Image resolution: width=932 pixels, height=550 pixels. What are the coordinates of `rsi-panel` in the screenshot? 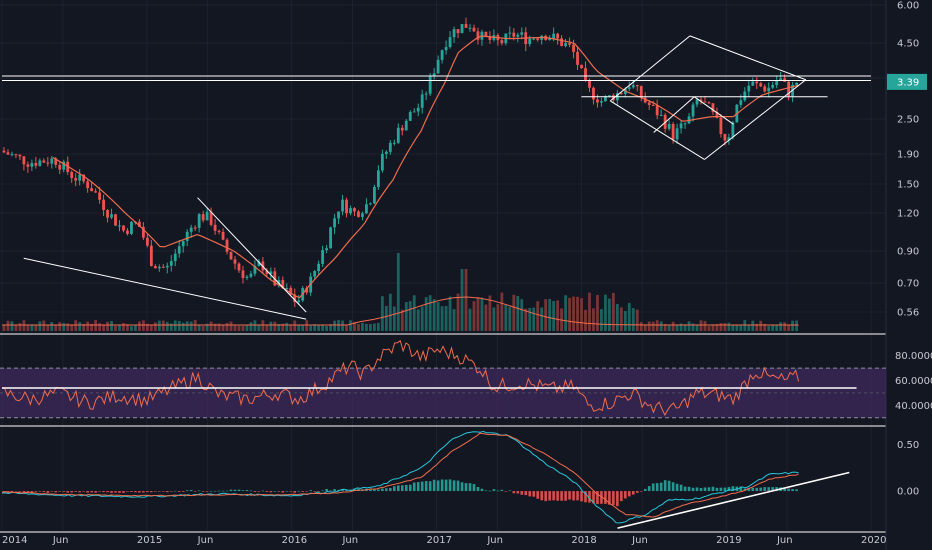 It's located at (443, 379).